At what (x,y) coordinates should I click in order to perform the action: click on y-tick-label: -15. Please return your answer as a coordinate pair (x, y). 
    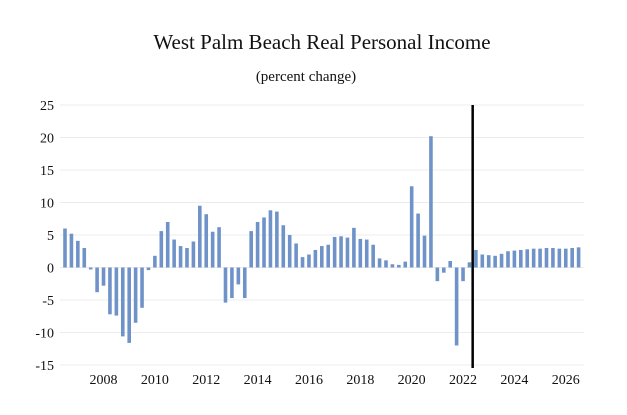
    Looking at the image, I should click on (44, 366).